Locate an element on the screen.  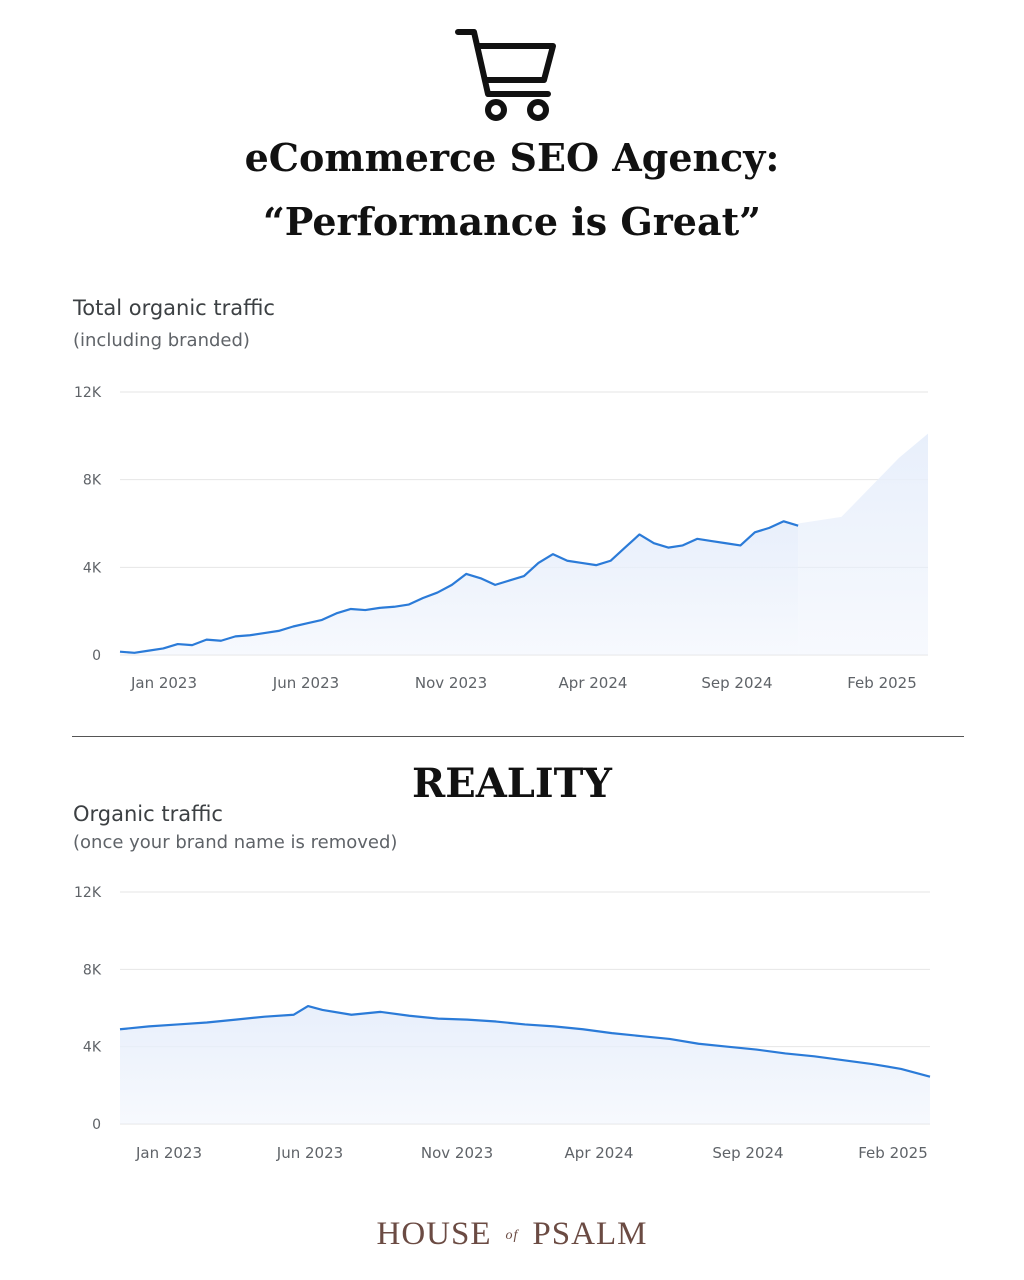
chart-1-title: Total organic traffic is located at coordinates (174, 308).